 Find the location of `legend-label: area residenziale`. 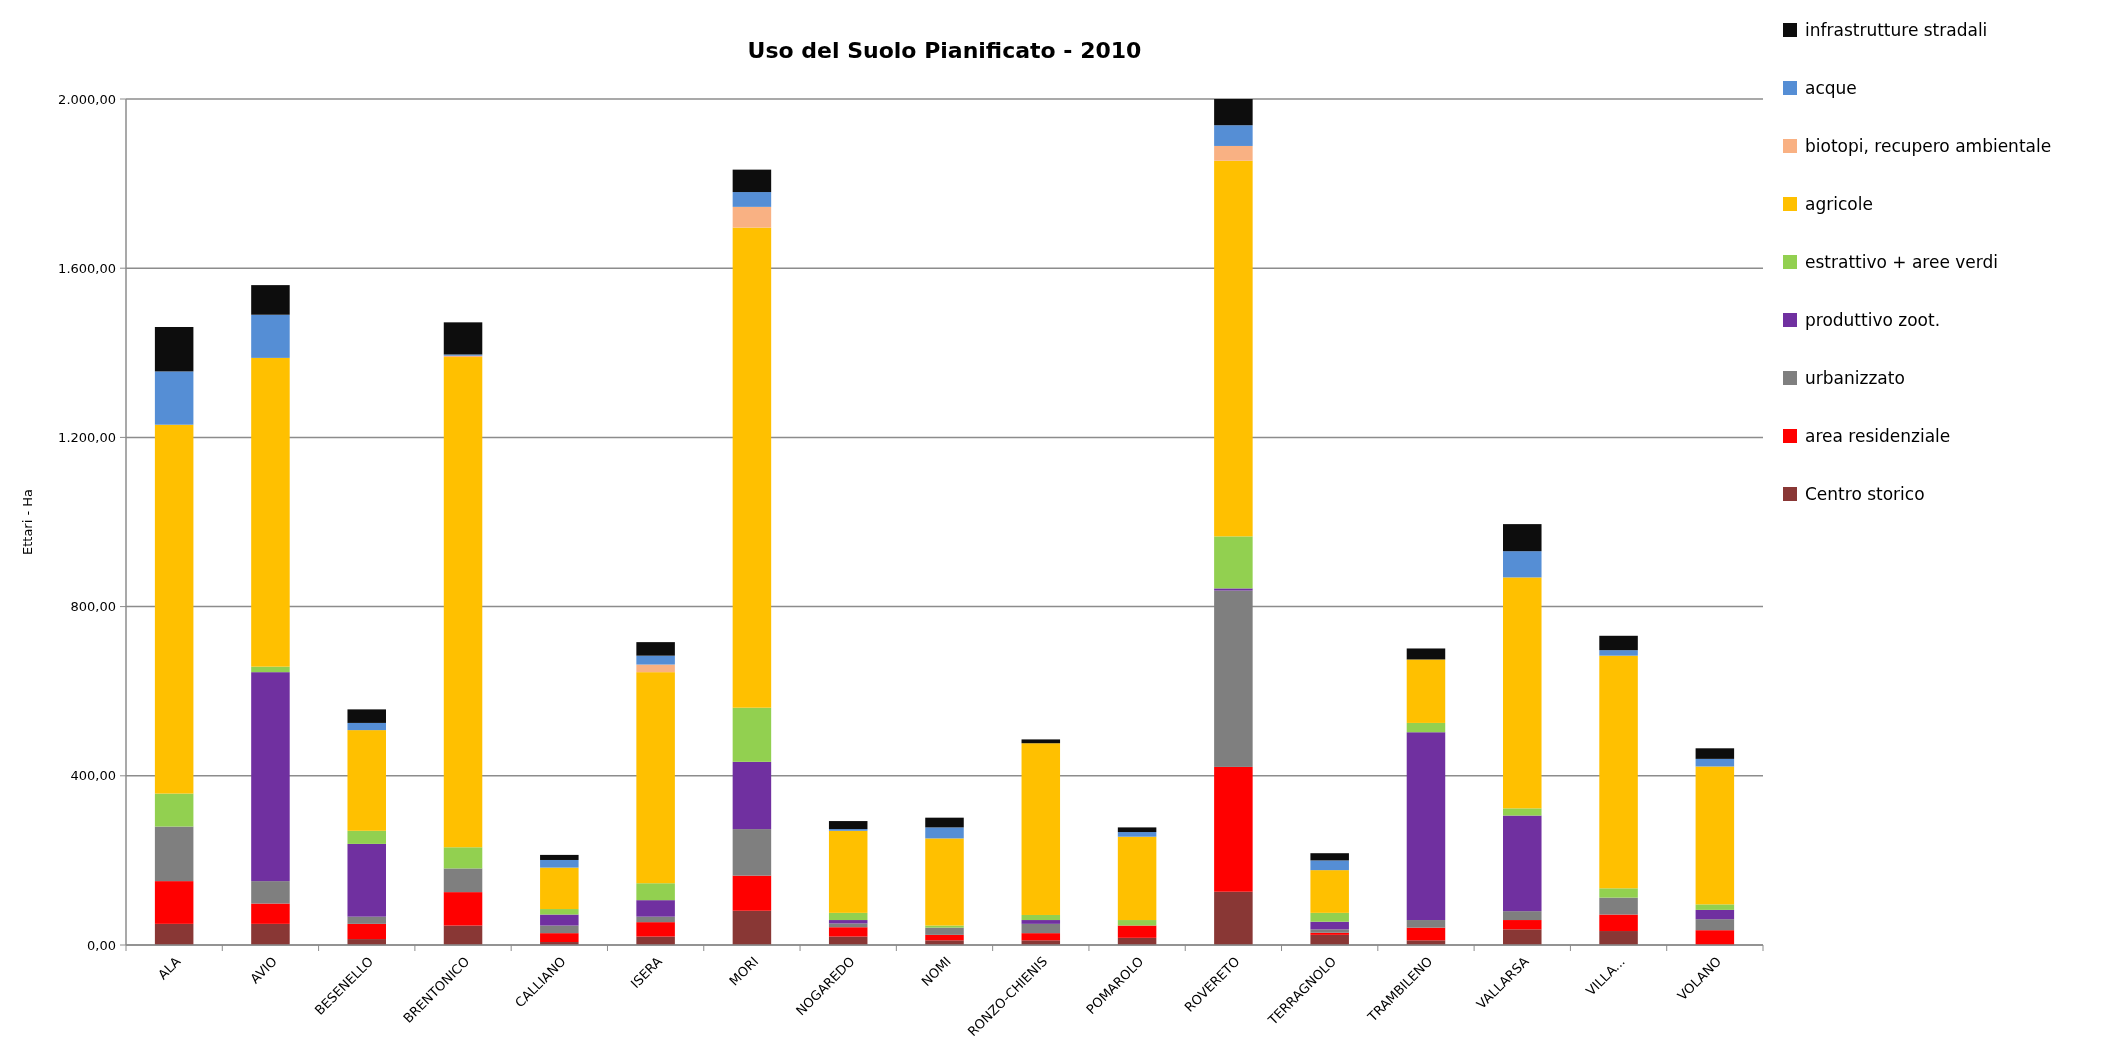

legend-label: area residenziale is located at coordinates (1878, 435).